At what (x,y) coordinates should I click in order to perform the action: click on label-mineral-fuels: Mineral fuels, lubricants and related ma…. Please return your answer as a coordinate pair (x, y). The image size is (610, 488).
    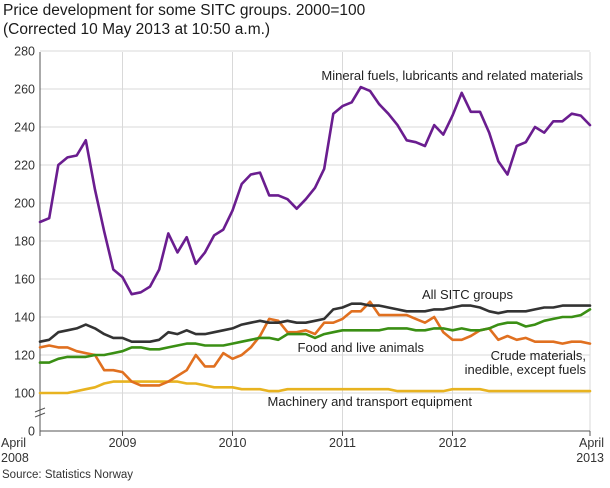
    Looking at the image, I should click on (452, 75).